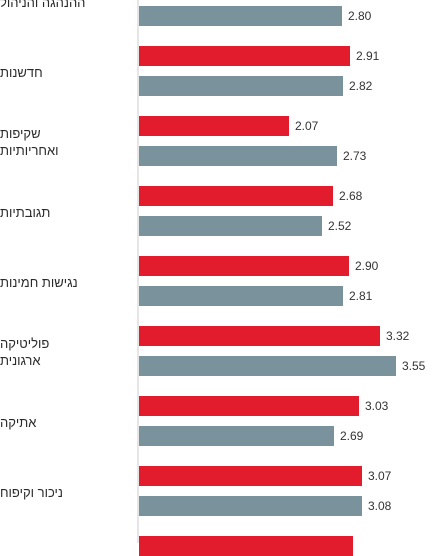 The image size is (445, 556). What do you see at coordinates (355, 156) in the screenshot?
I see `value-label: 2.73` at bounding box center [355, 156].